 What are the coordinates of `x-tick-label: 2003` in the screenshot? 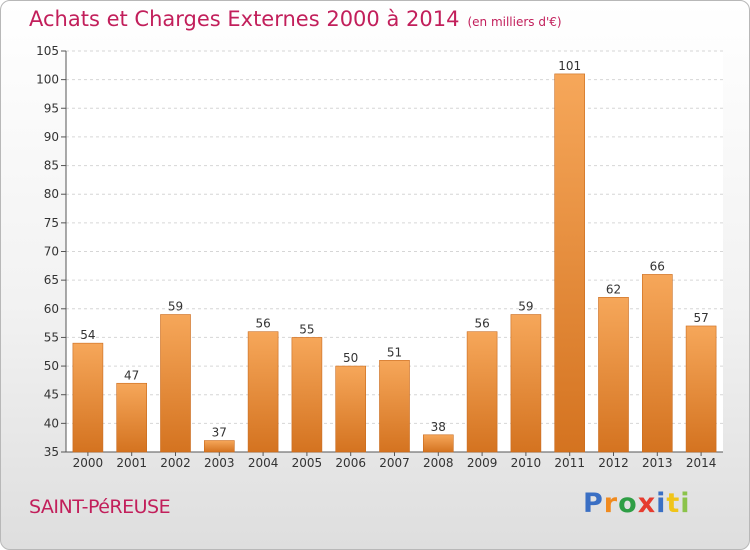 It's located at (219, 463).